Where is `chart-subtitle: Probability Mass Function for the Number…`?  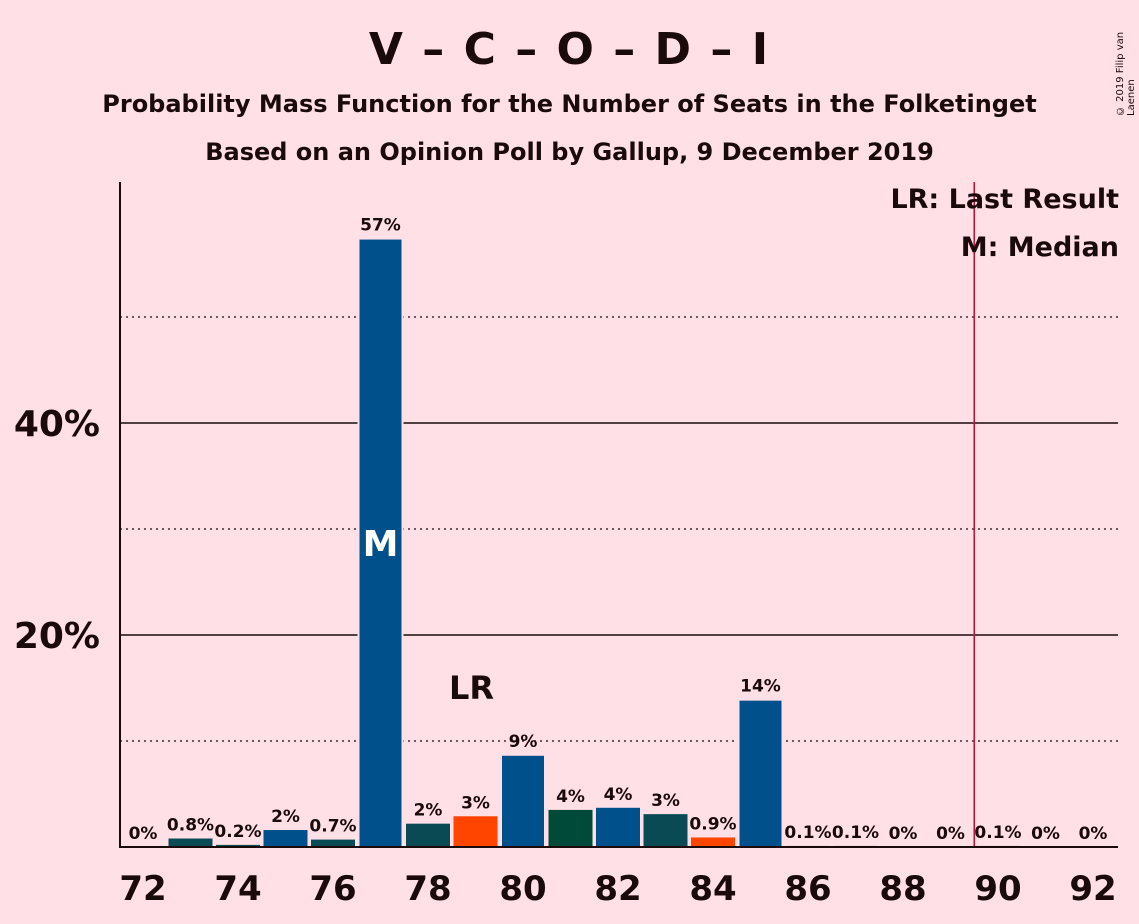
chart-subtitle: Probability Mass Function for the Number… is located at coordinates (569, 104).